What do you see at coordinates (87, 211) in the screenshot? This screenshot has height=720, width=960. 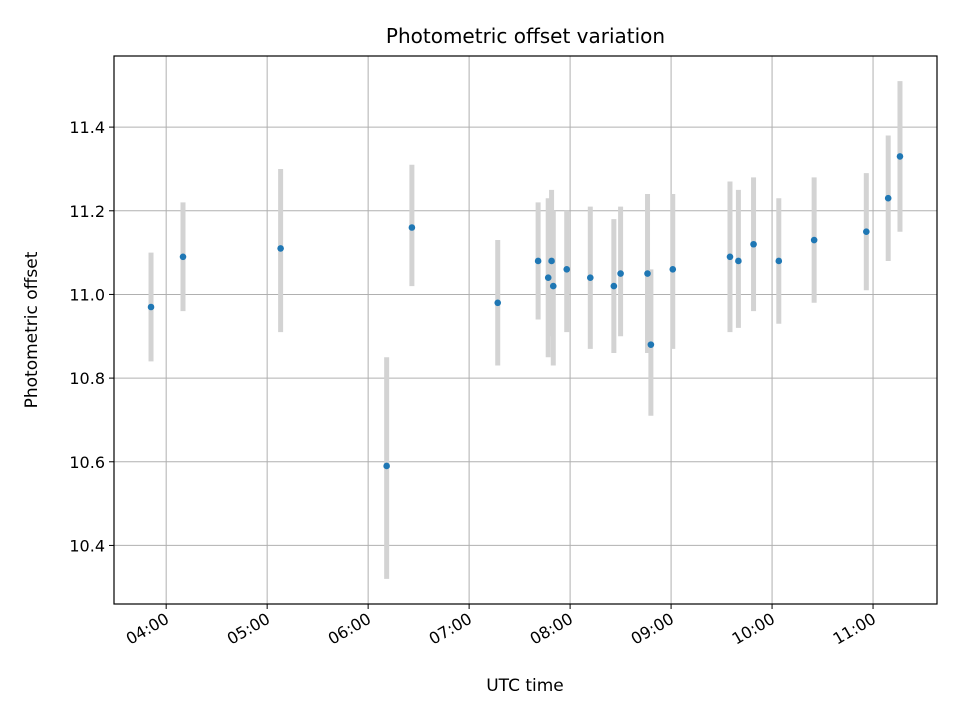 I see `y-tick-label: 11.2` at bounding box center [87, 211].